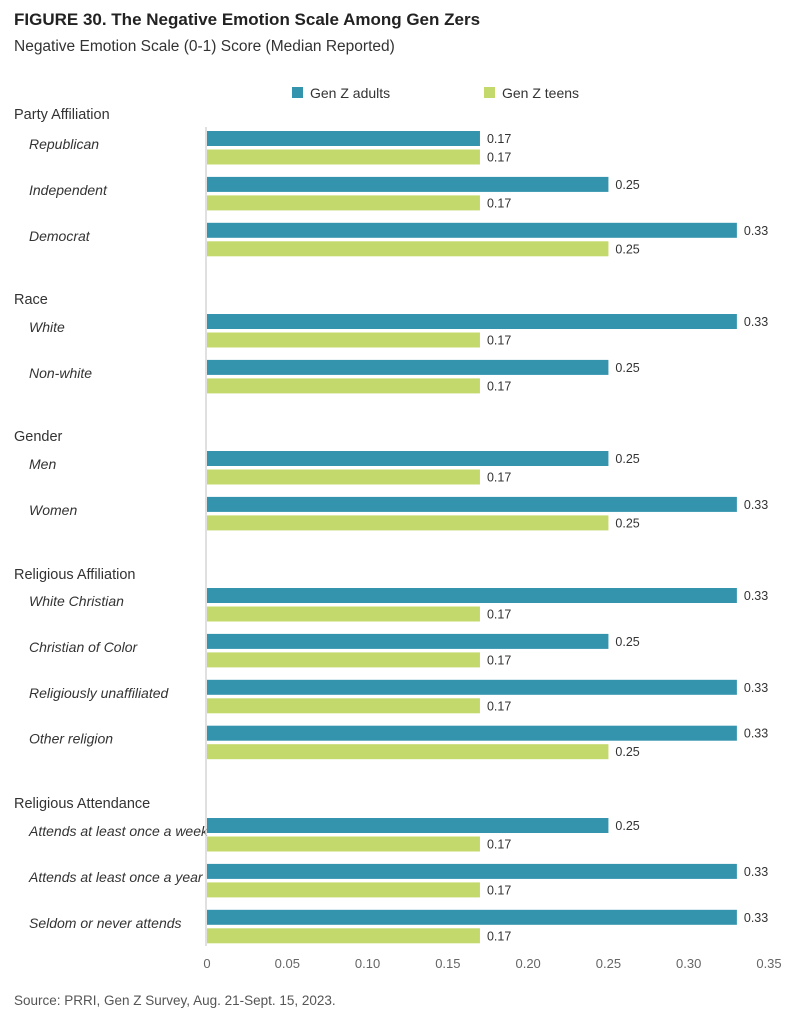 This screenshot has height=1024, width=798. I want to click on x-tick-label: 0.30, so click(688, 963).